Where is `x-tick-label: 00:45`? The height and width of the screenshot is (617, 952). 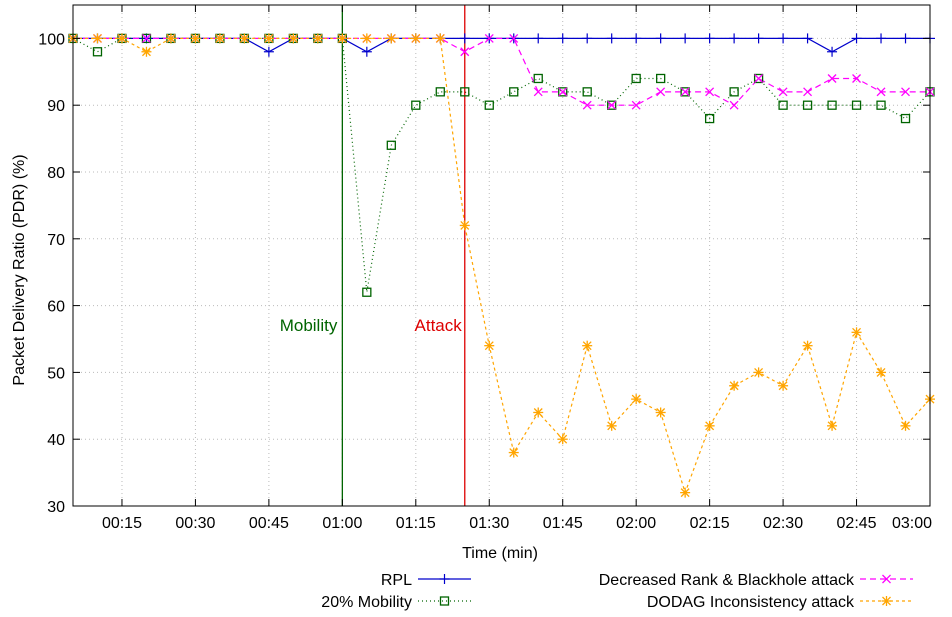 x-tick-label: 00:45 is located at coordinates (269, 523).